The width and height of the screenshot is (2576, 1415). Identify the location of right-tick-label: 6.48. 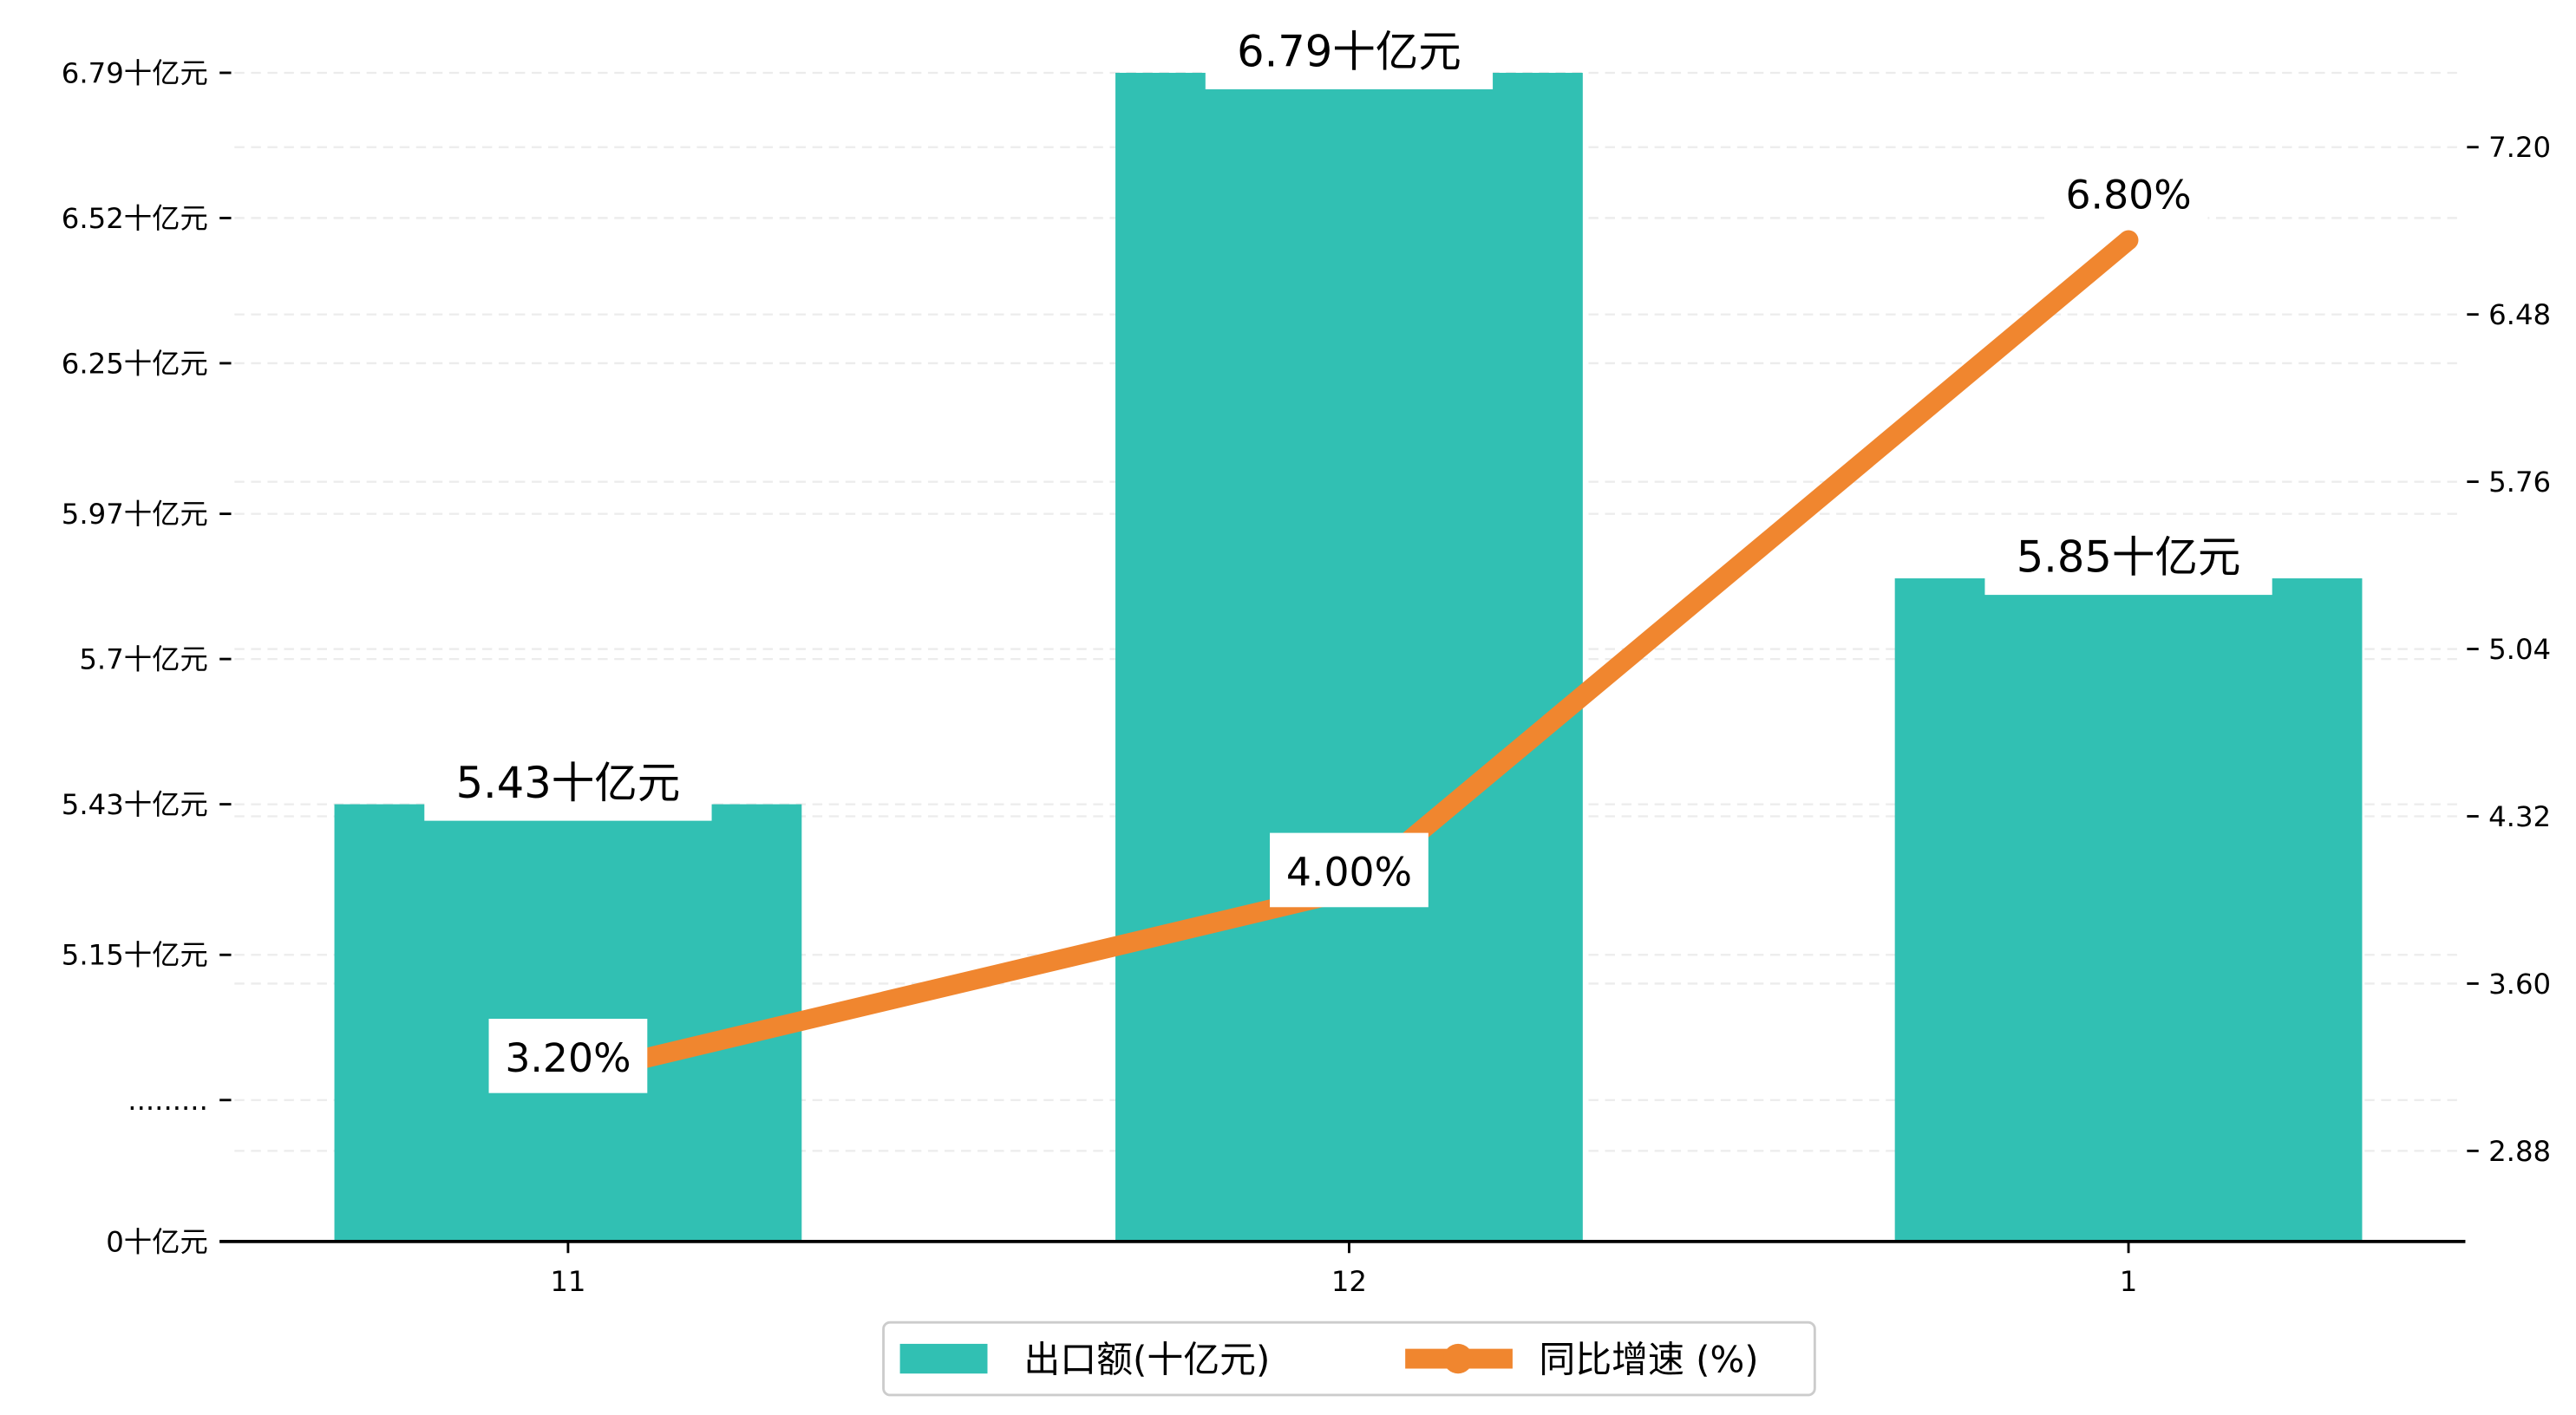
(2519, 314).